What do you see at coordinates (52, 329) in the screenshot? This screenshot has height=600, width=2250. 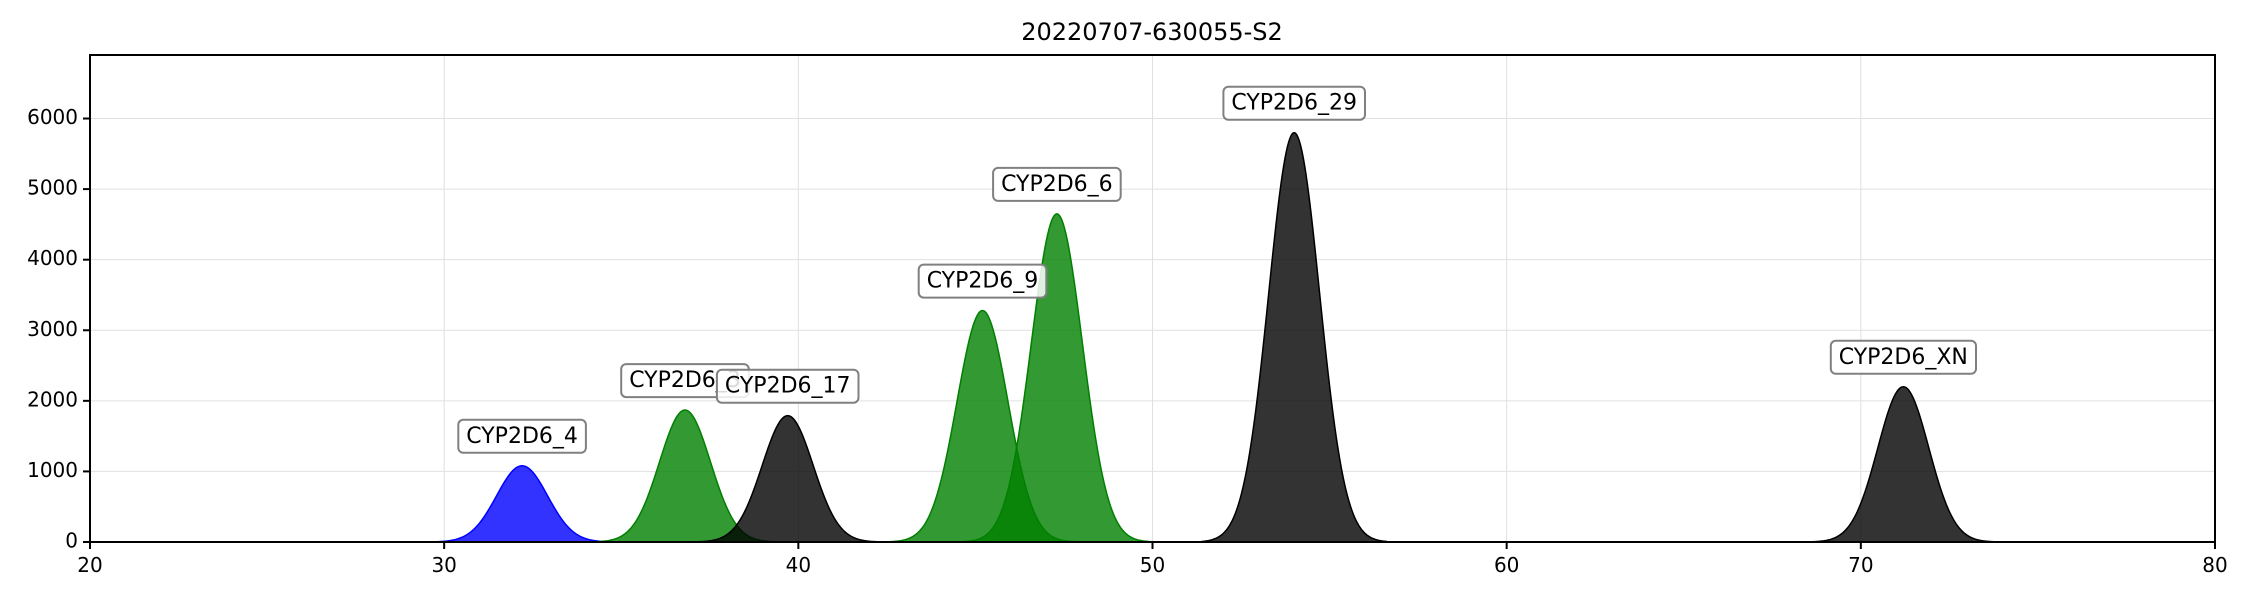 I see `y-tick-label: 3000` at bounding box center [52, 329].